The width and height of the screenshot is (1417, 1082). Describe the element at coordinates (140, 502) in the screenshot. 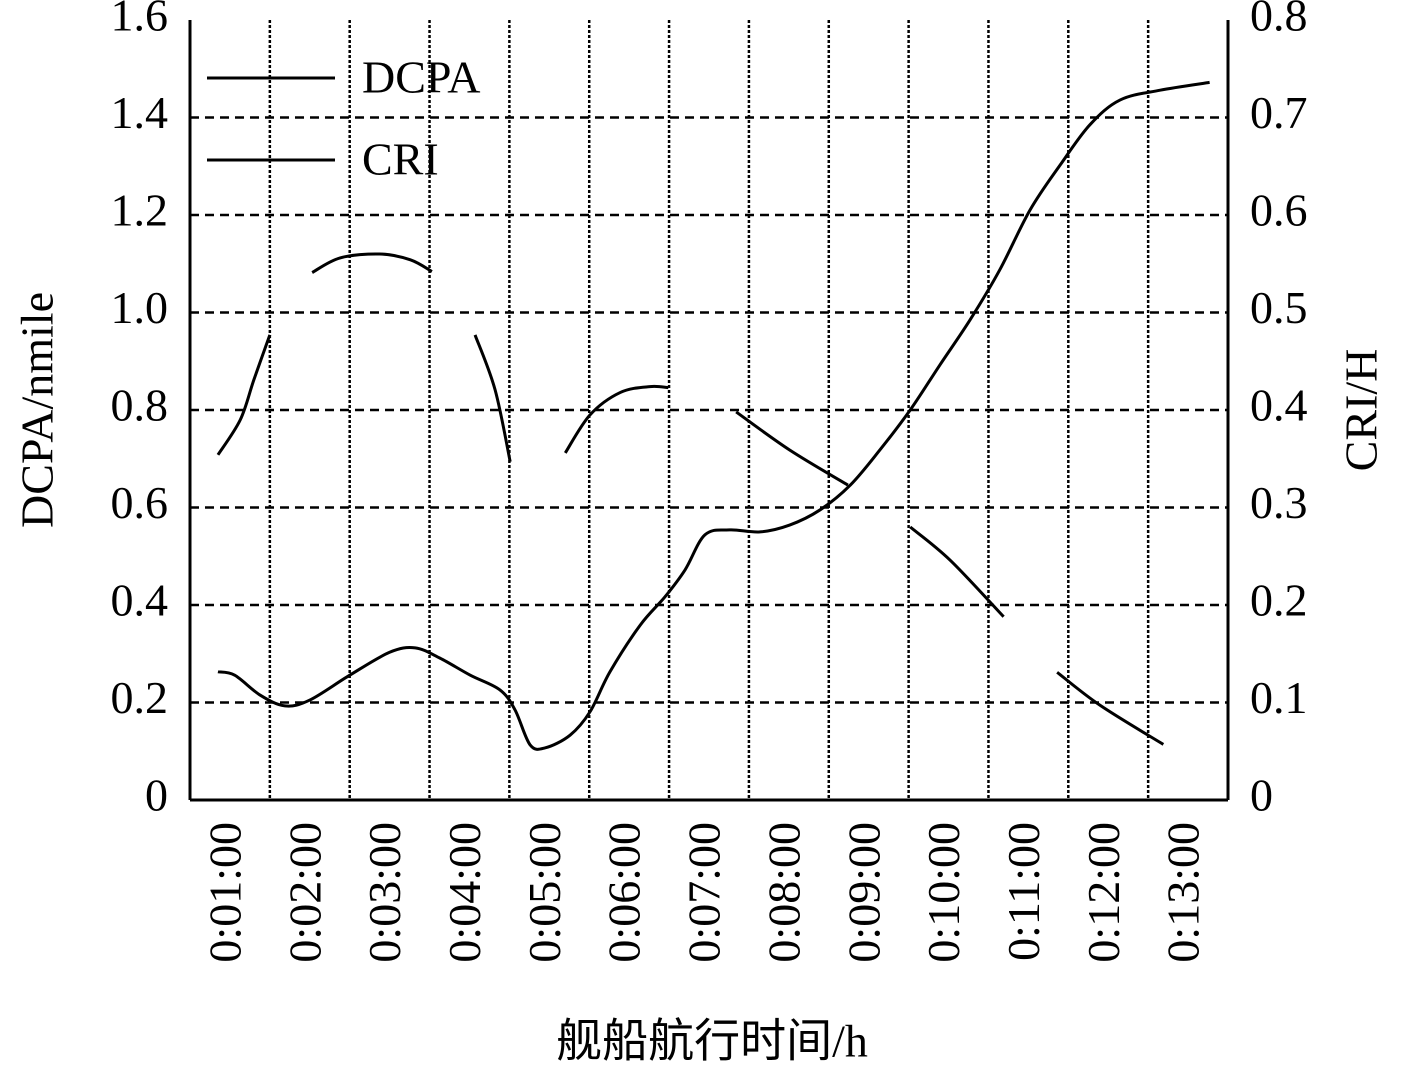

I see `y-tick-label: 0.6` at that location.